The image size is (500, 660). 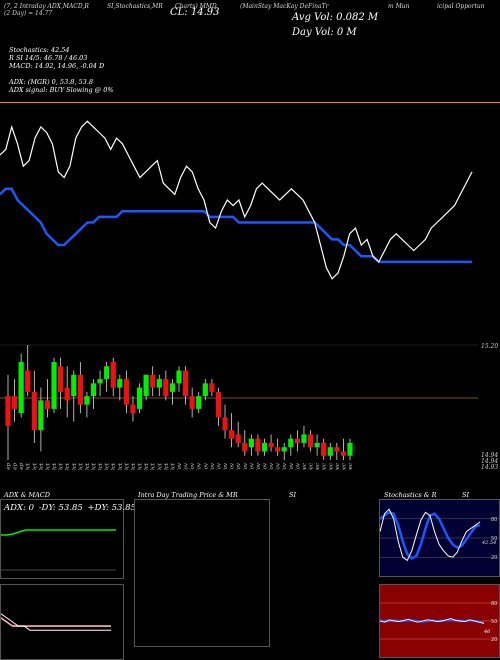 I want to click on date-tick-label: 03 Nov, so click(x=180, y=466).